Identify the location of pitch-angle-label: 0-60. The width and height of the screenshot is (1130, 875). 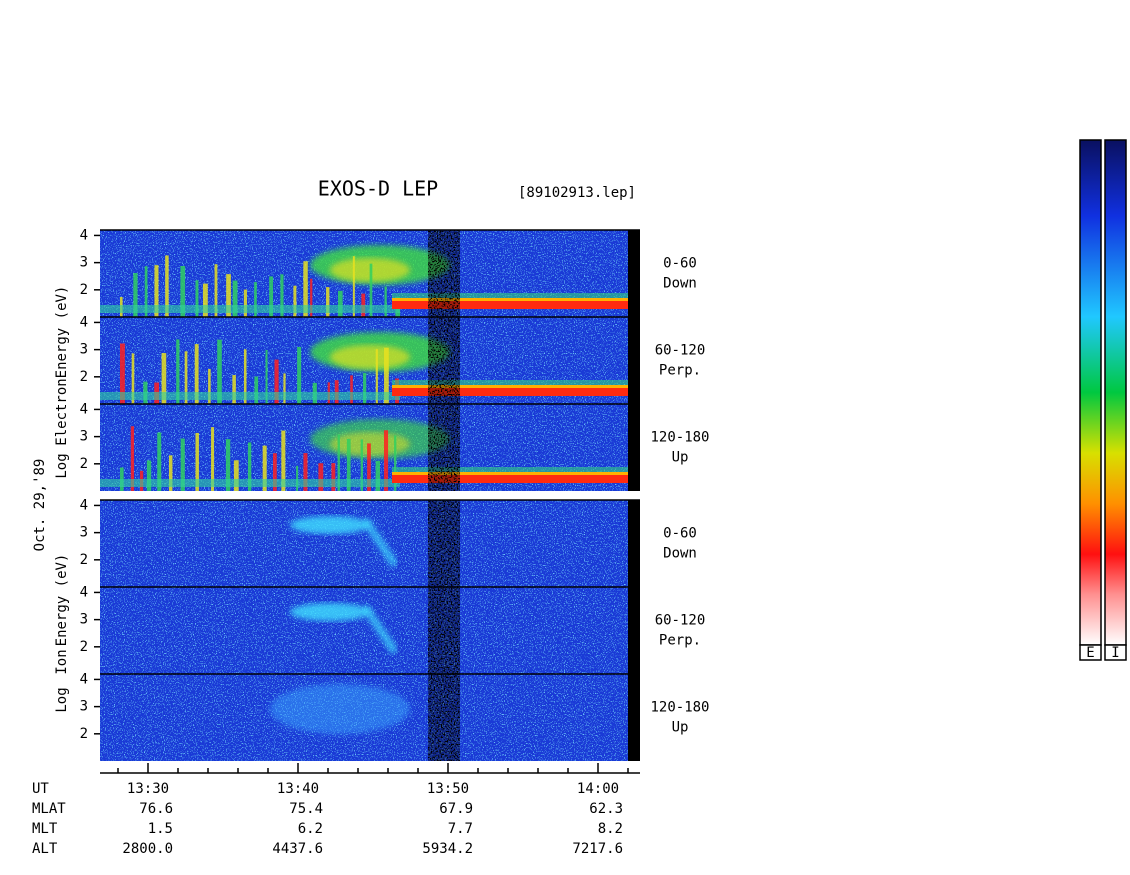
(680, 534).